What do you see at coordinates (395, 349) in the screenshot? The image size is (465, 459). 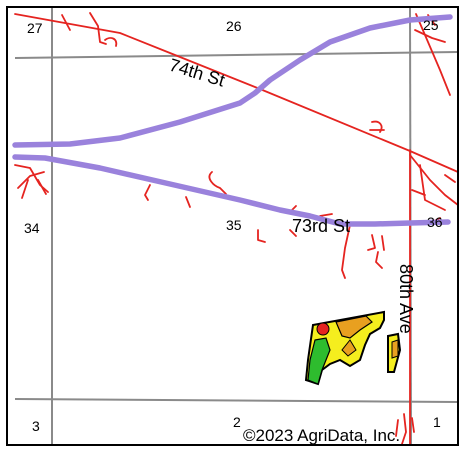 I see `field-orange-zone-east` at bounding box center [395, 349].